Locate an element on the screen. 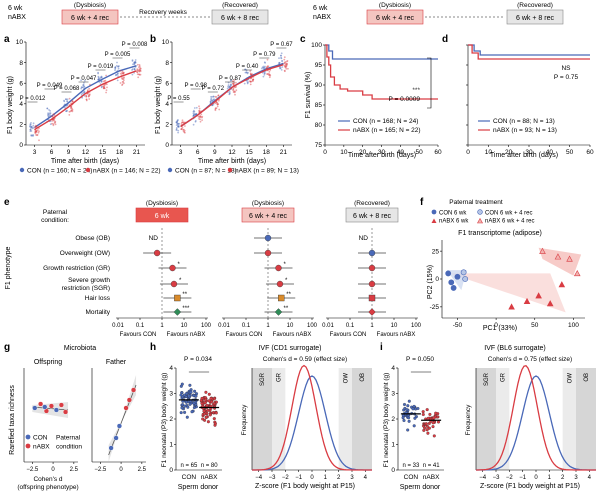 Image resolution: width=600 pixels, height=493 pixels. panel-d-ns: NS is located at coordinates (566, 68).